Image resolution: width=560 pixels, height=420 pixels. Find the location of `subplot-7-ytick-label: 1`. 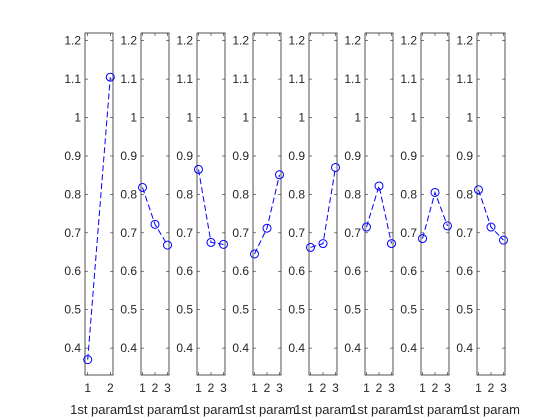

subplot-7-ytick-label: 1 is located at coordinates (413, 118).